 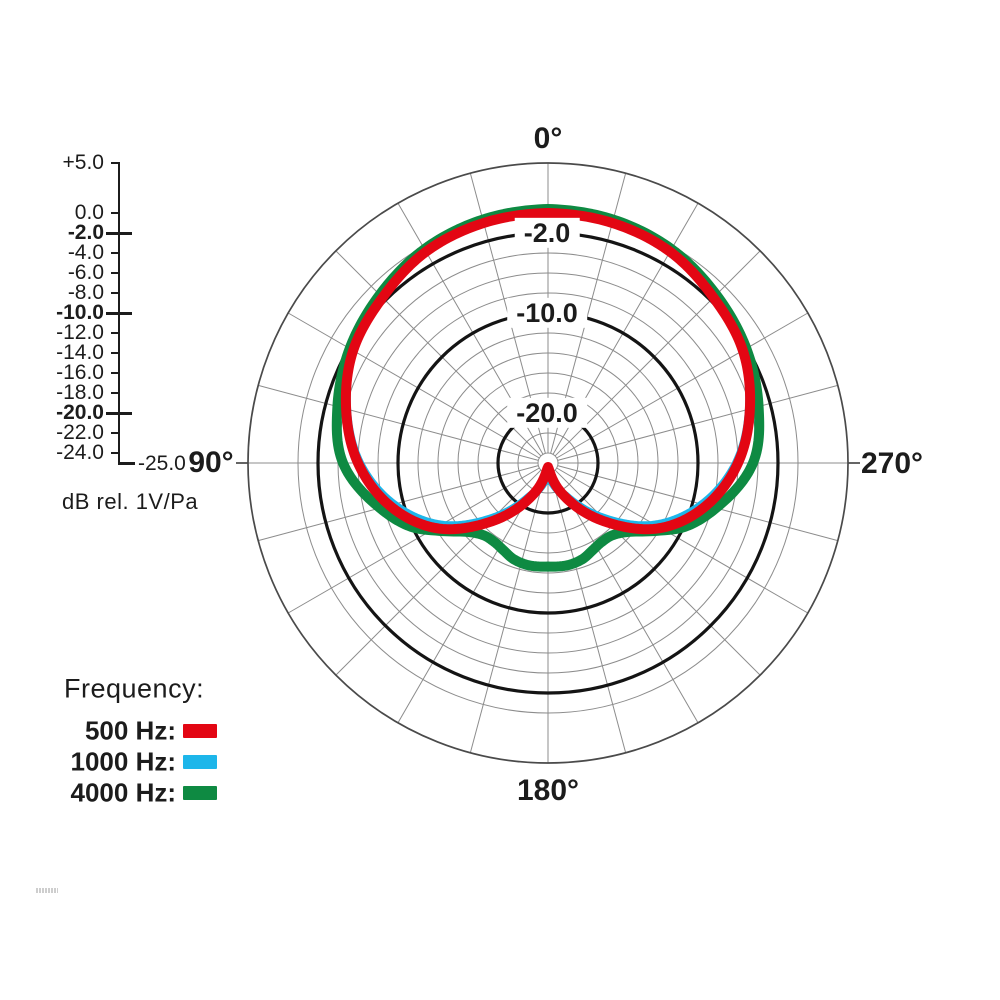 I want to click on db-scale-axis-foot, so click(x=126, y=463).